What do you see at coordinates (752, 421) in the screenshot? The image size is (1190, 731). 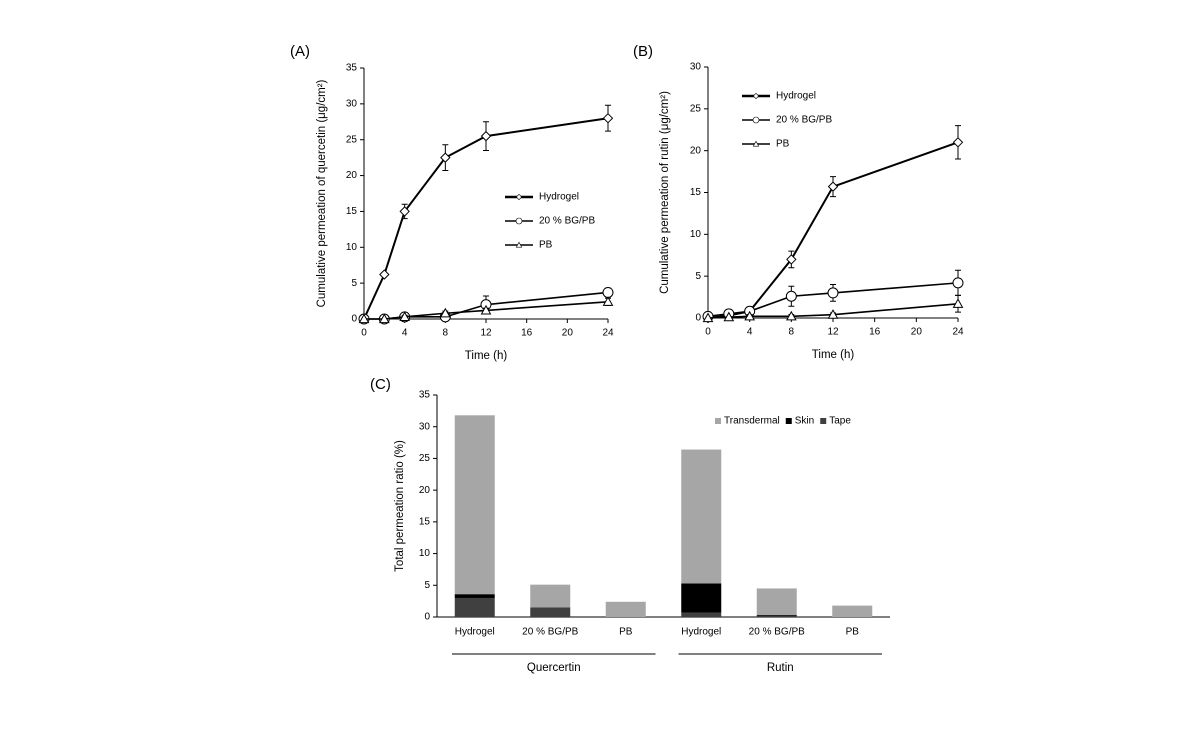 I see `legend-label: Transdermal` at bounding box center [752, 421].